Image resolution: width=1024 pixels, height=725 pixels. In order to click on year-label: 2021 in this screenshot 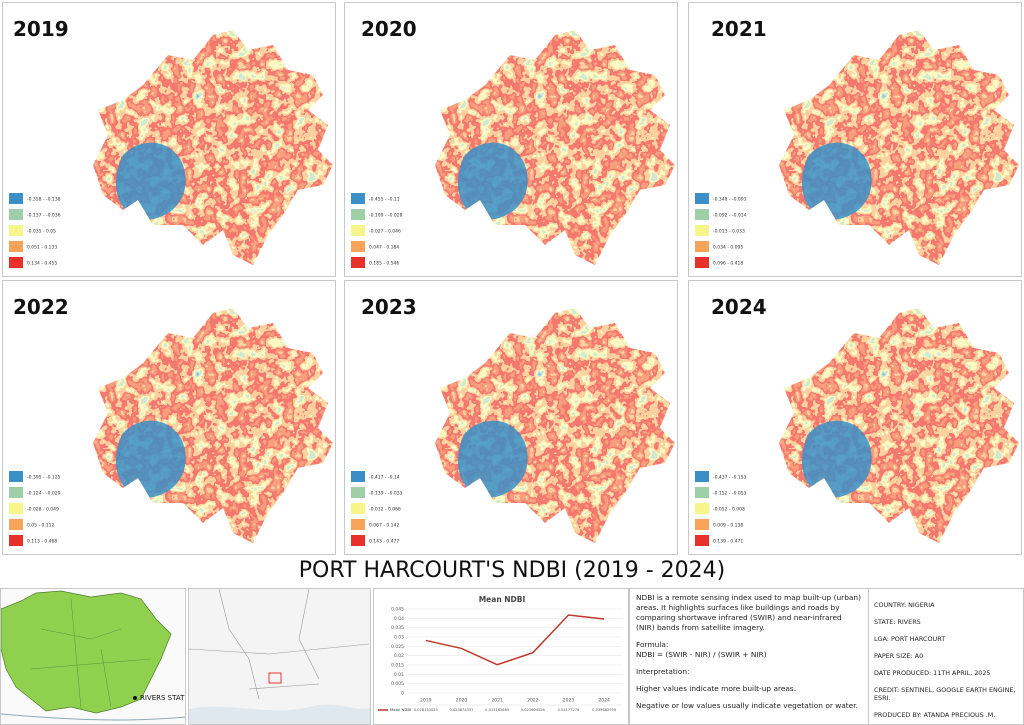, I will do `click(739, 29)`.